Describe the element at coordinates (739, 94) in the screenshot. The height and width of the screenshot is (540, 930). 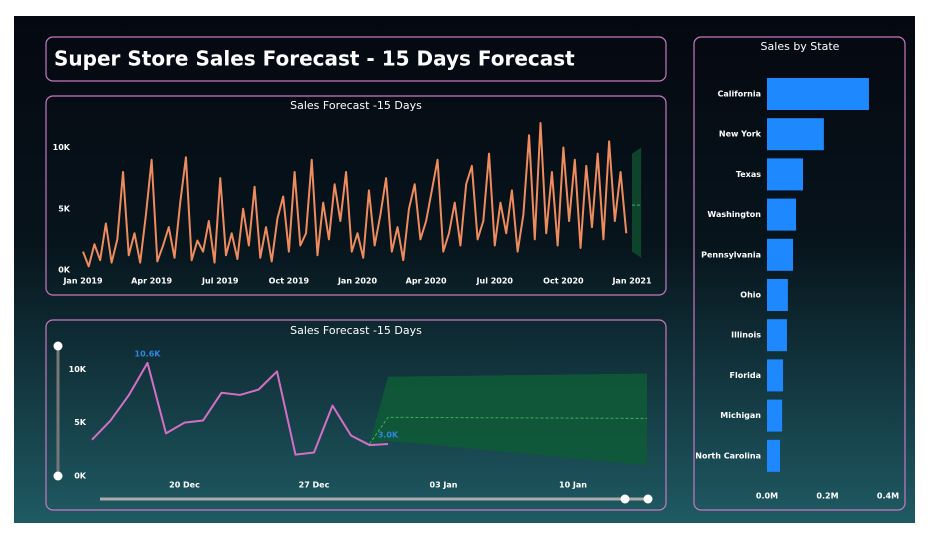
I see `category-label: California` at that location.